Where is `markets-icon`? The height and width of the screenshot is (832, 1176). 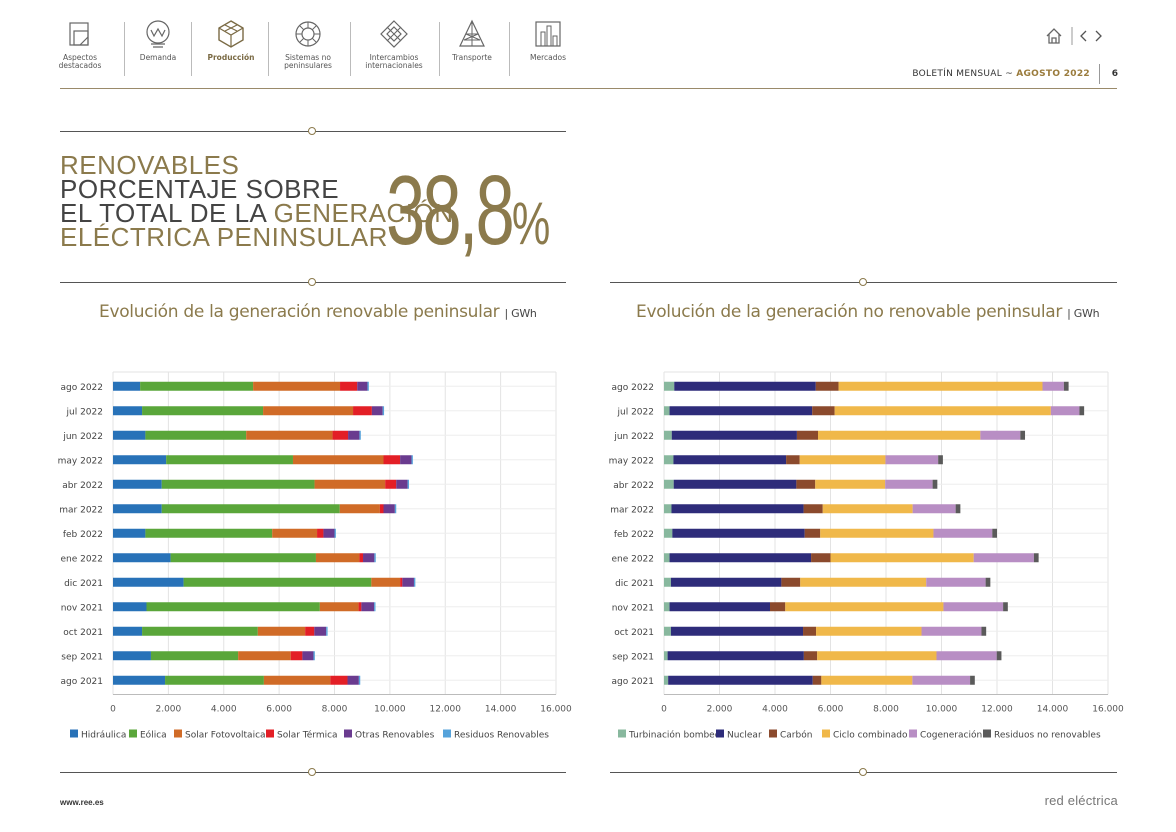 markets-icon is located at coordinates (548, 34).